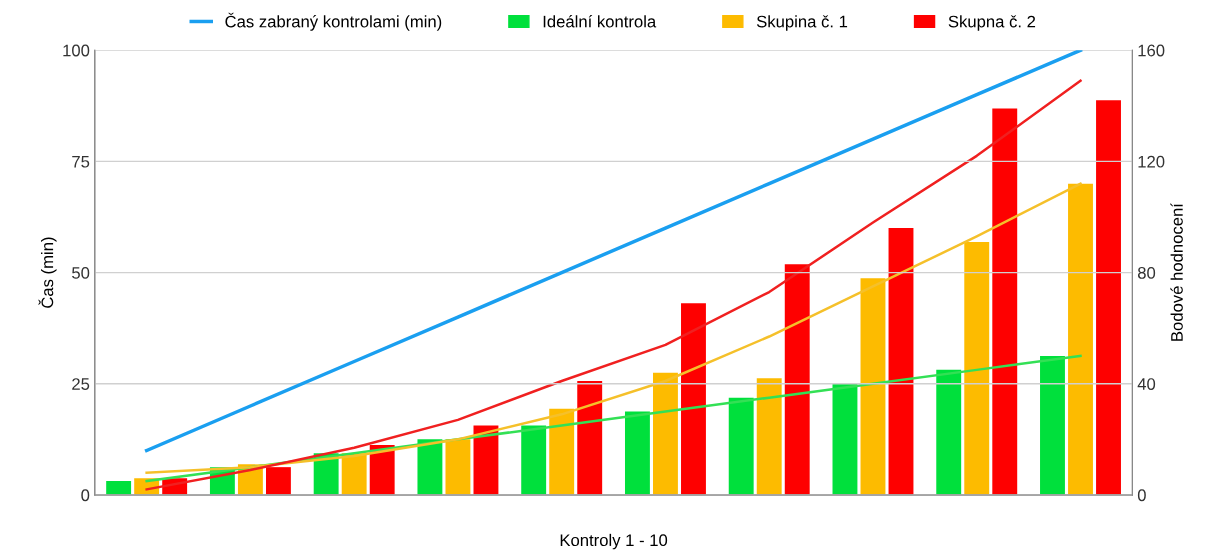  I want to click on y2-tick-label: 0, so click(1141, 495).